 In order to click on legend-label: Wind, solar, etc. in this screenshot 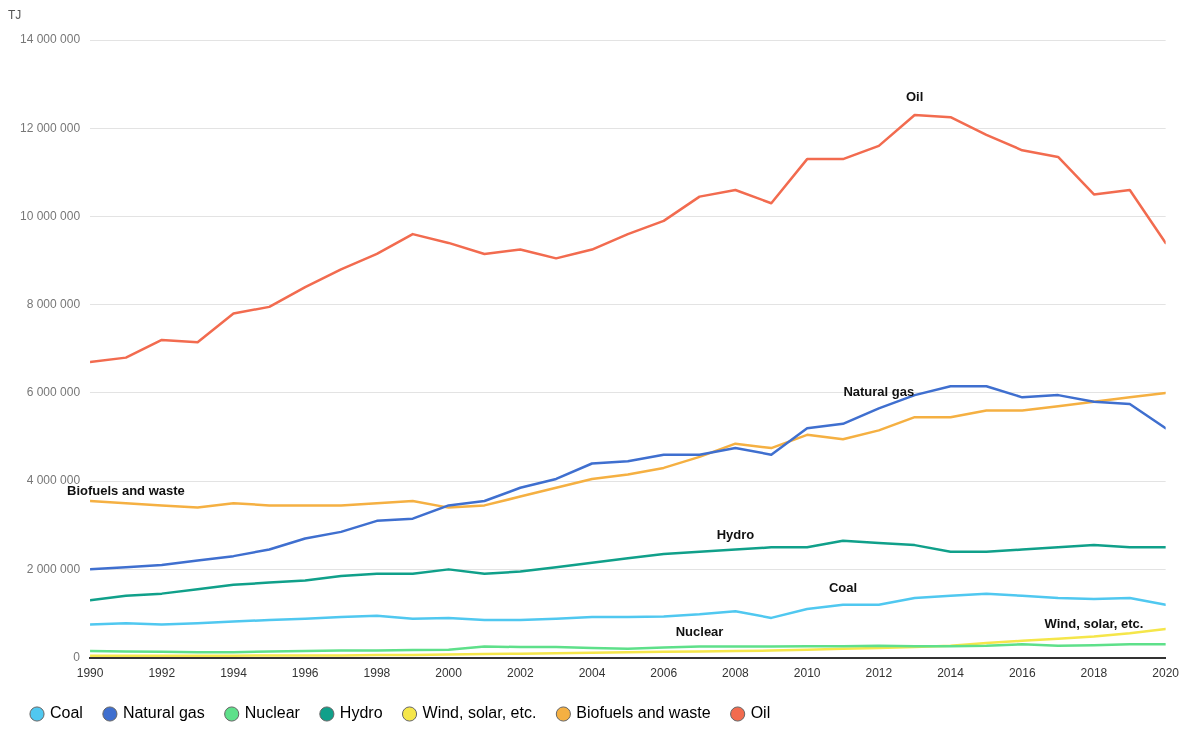, I will do `click(479, 713)`.